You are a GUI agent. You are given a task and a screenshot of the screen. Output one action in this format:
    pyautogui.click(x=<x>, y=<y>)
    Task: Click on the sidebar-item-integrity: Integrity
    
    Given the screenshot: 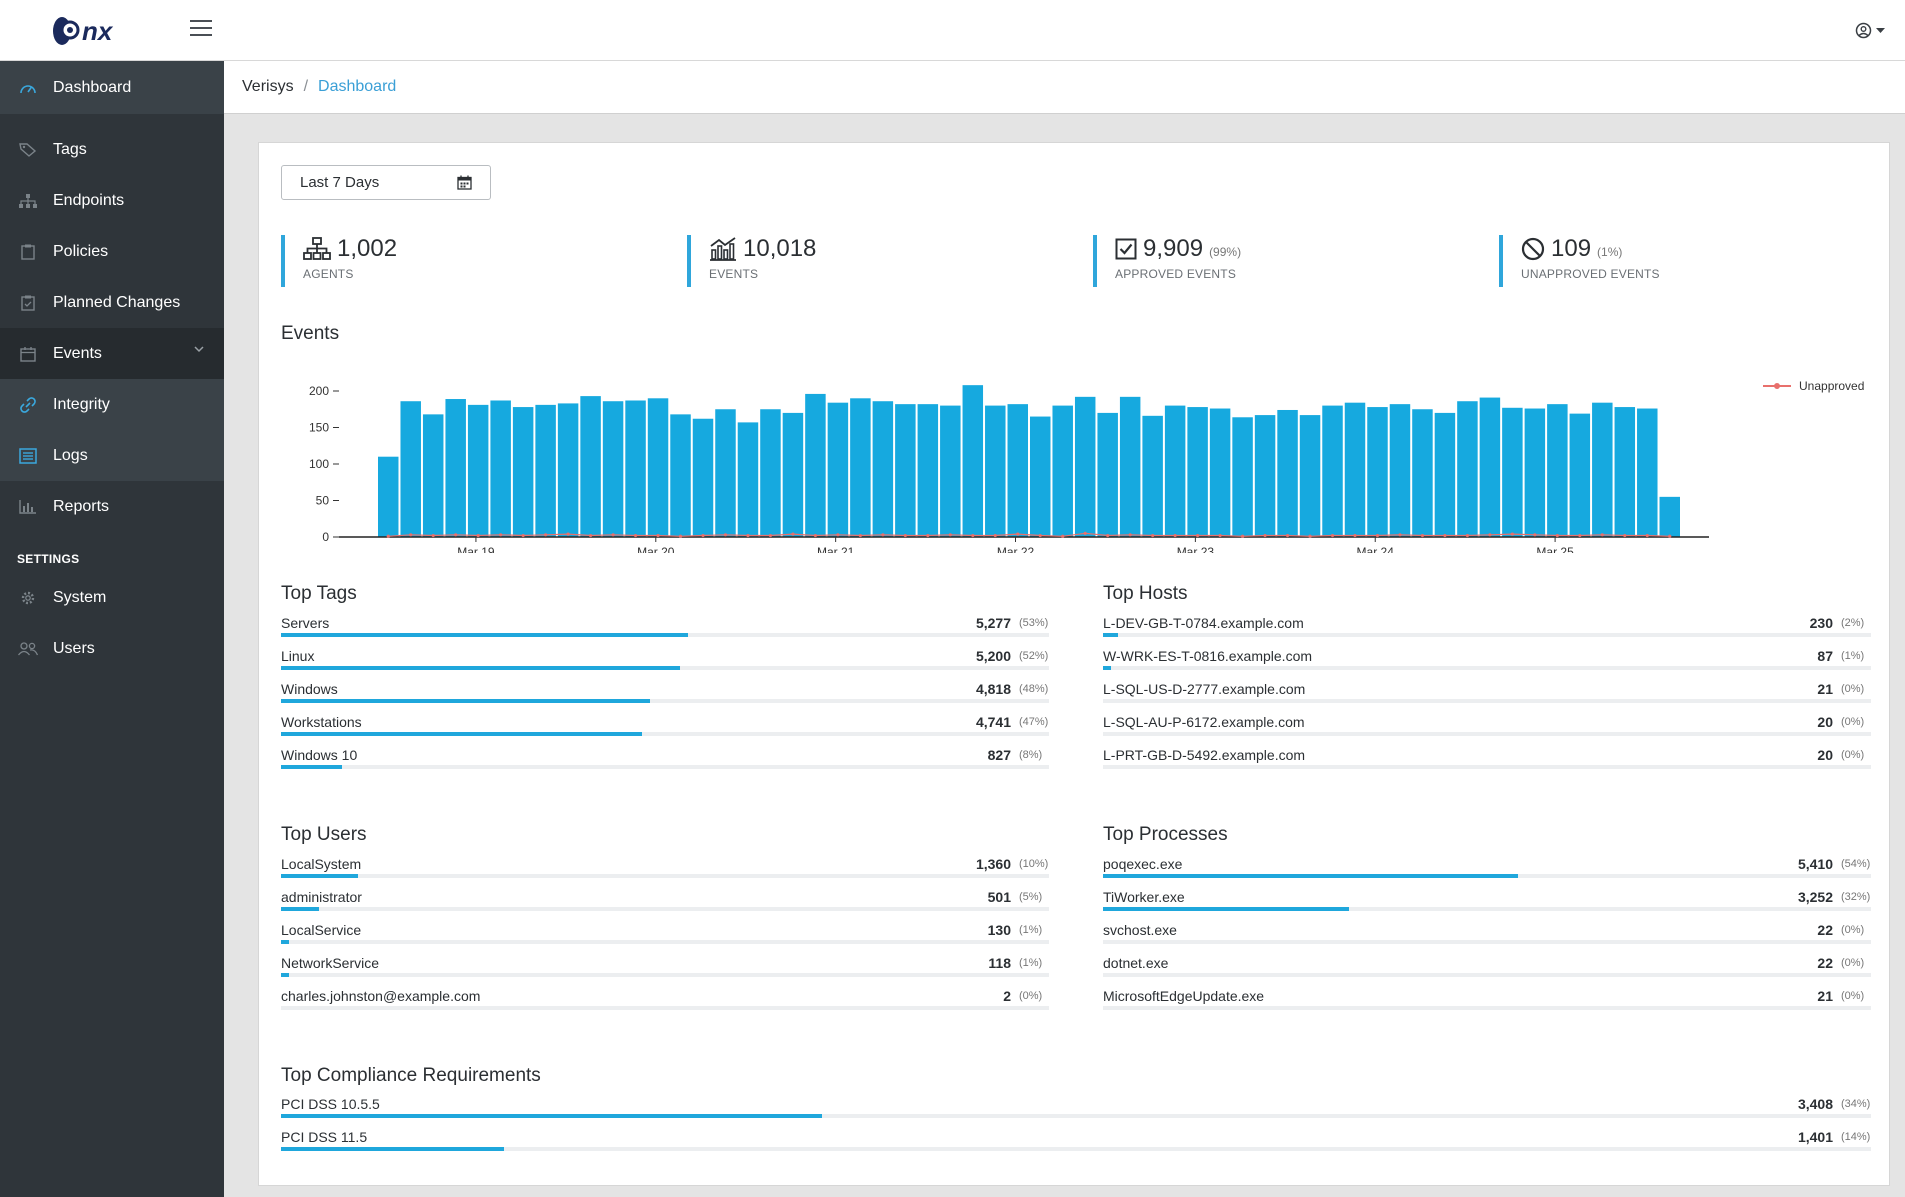 What is the action you would take?
    pyautogui.click(x=112, y=404)
    